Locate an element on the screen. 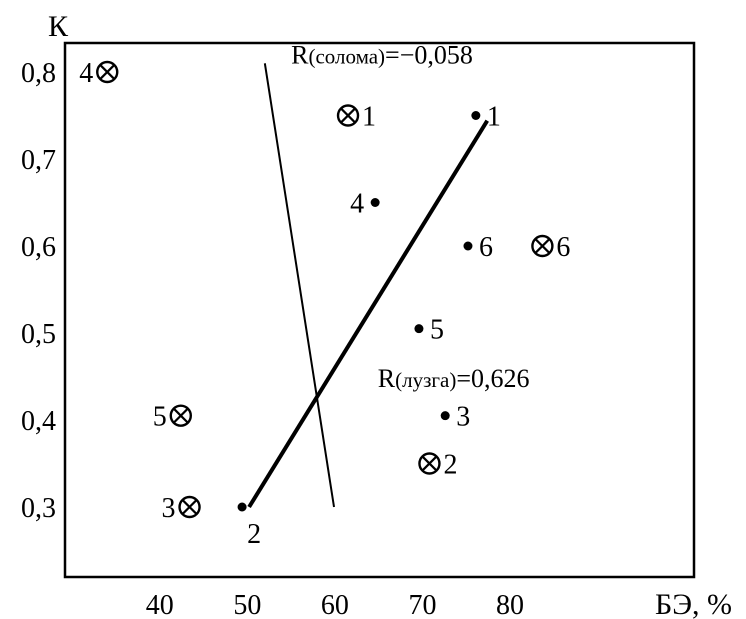 The height and width of the screenshot is (619, 746). correlation-value: =0,626 is located at coordinates (492, 378).